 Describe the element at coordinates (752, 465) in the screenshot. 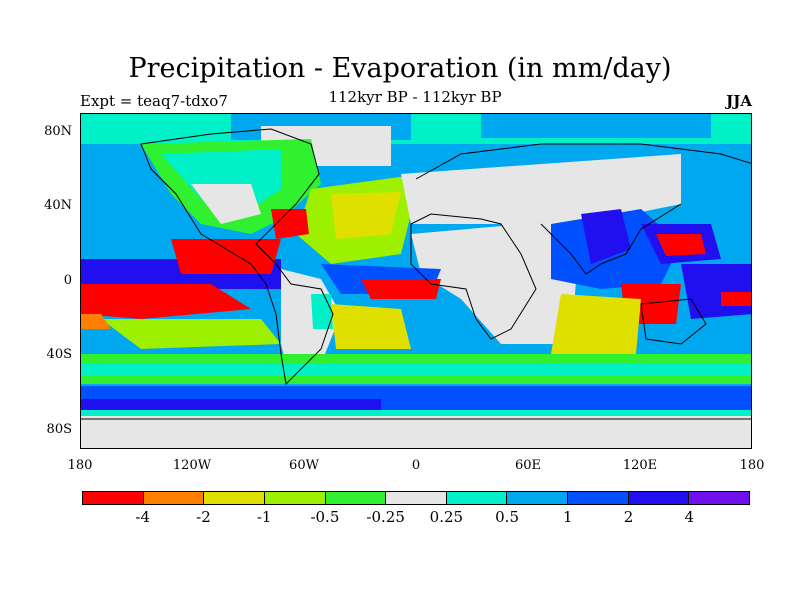

I see `lon-label-180e: 180` at that location.